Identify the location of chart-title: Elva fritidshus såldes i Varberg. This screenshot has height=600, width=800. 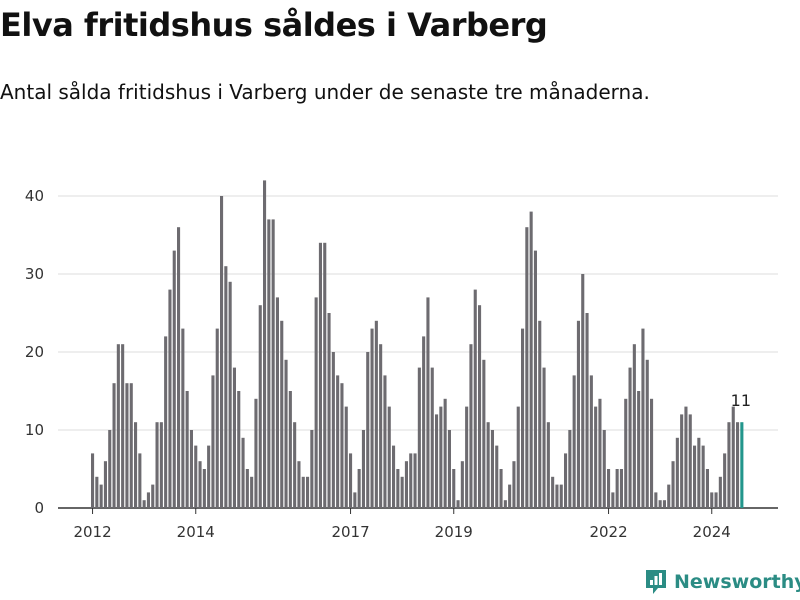
(274, 25).